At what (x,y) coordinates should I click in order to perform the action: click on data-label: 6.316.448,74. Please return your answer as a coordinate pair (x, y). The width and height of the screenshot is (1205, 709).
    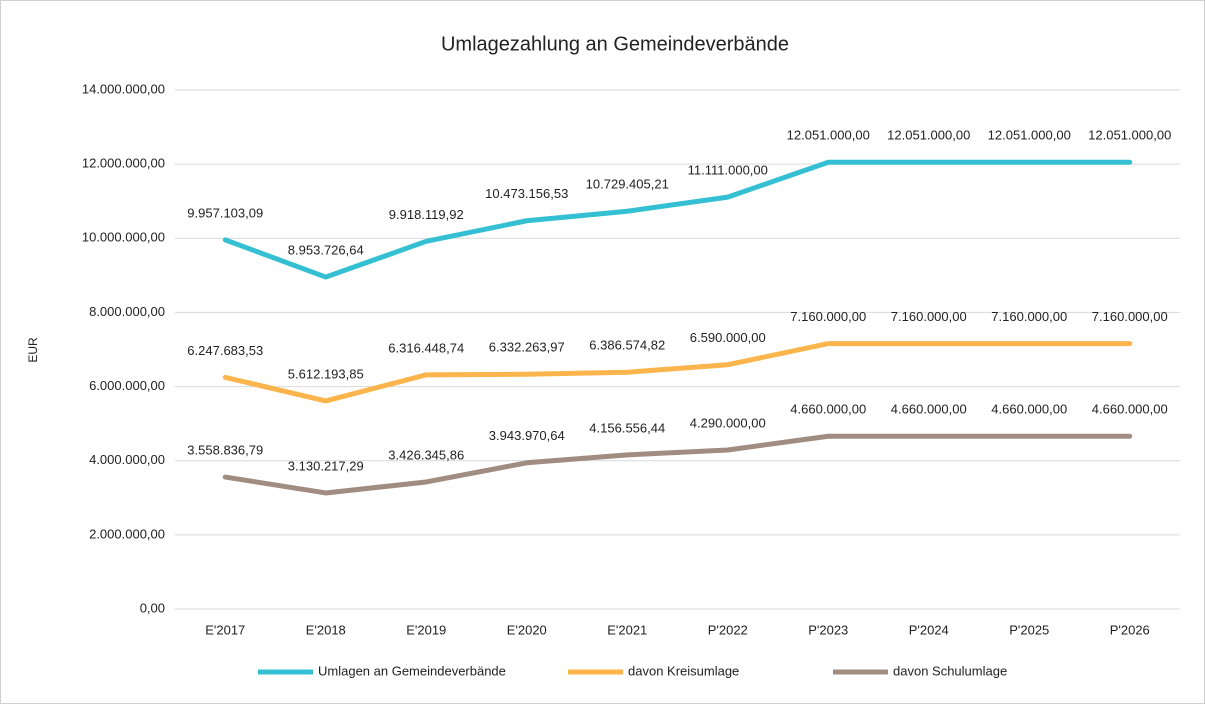
    Looking at the image, I should click on (426, 347).